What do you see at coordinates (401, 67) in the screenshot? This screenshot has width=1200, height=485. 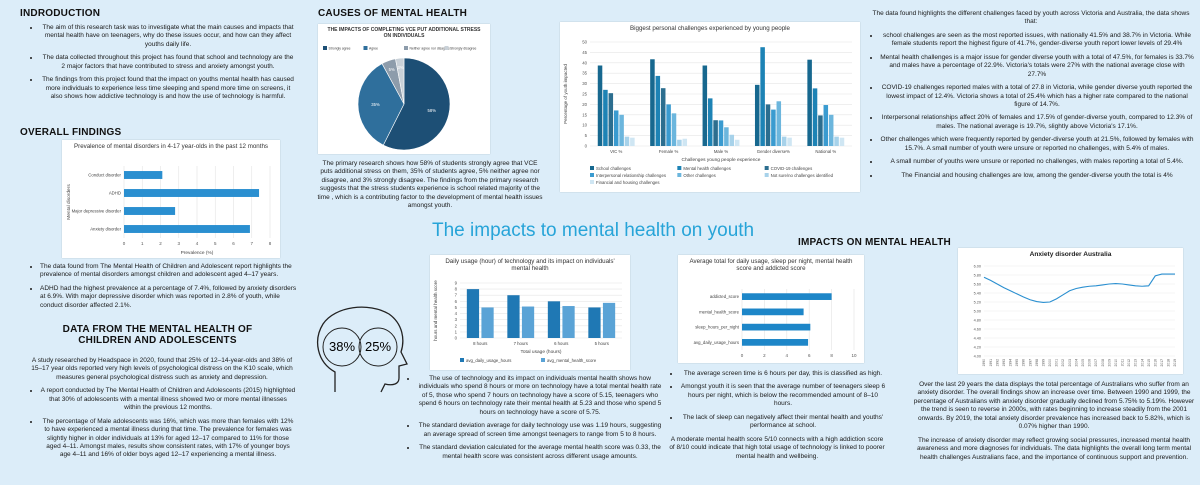 I see `data-label: 3%` at bounding box center [401, 67].